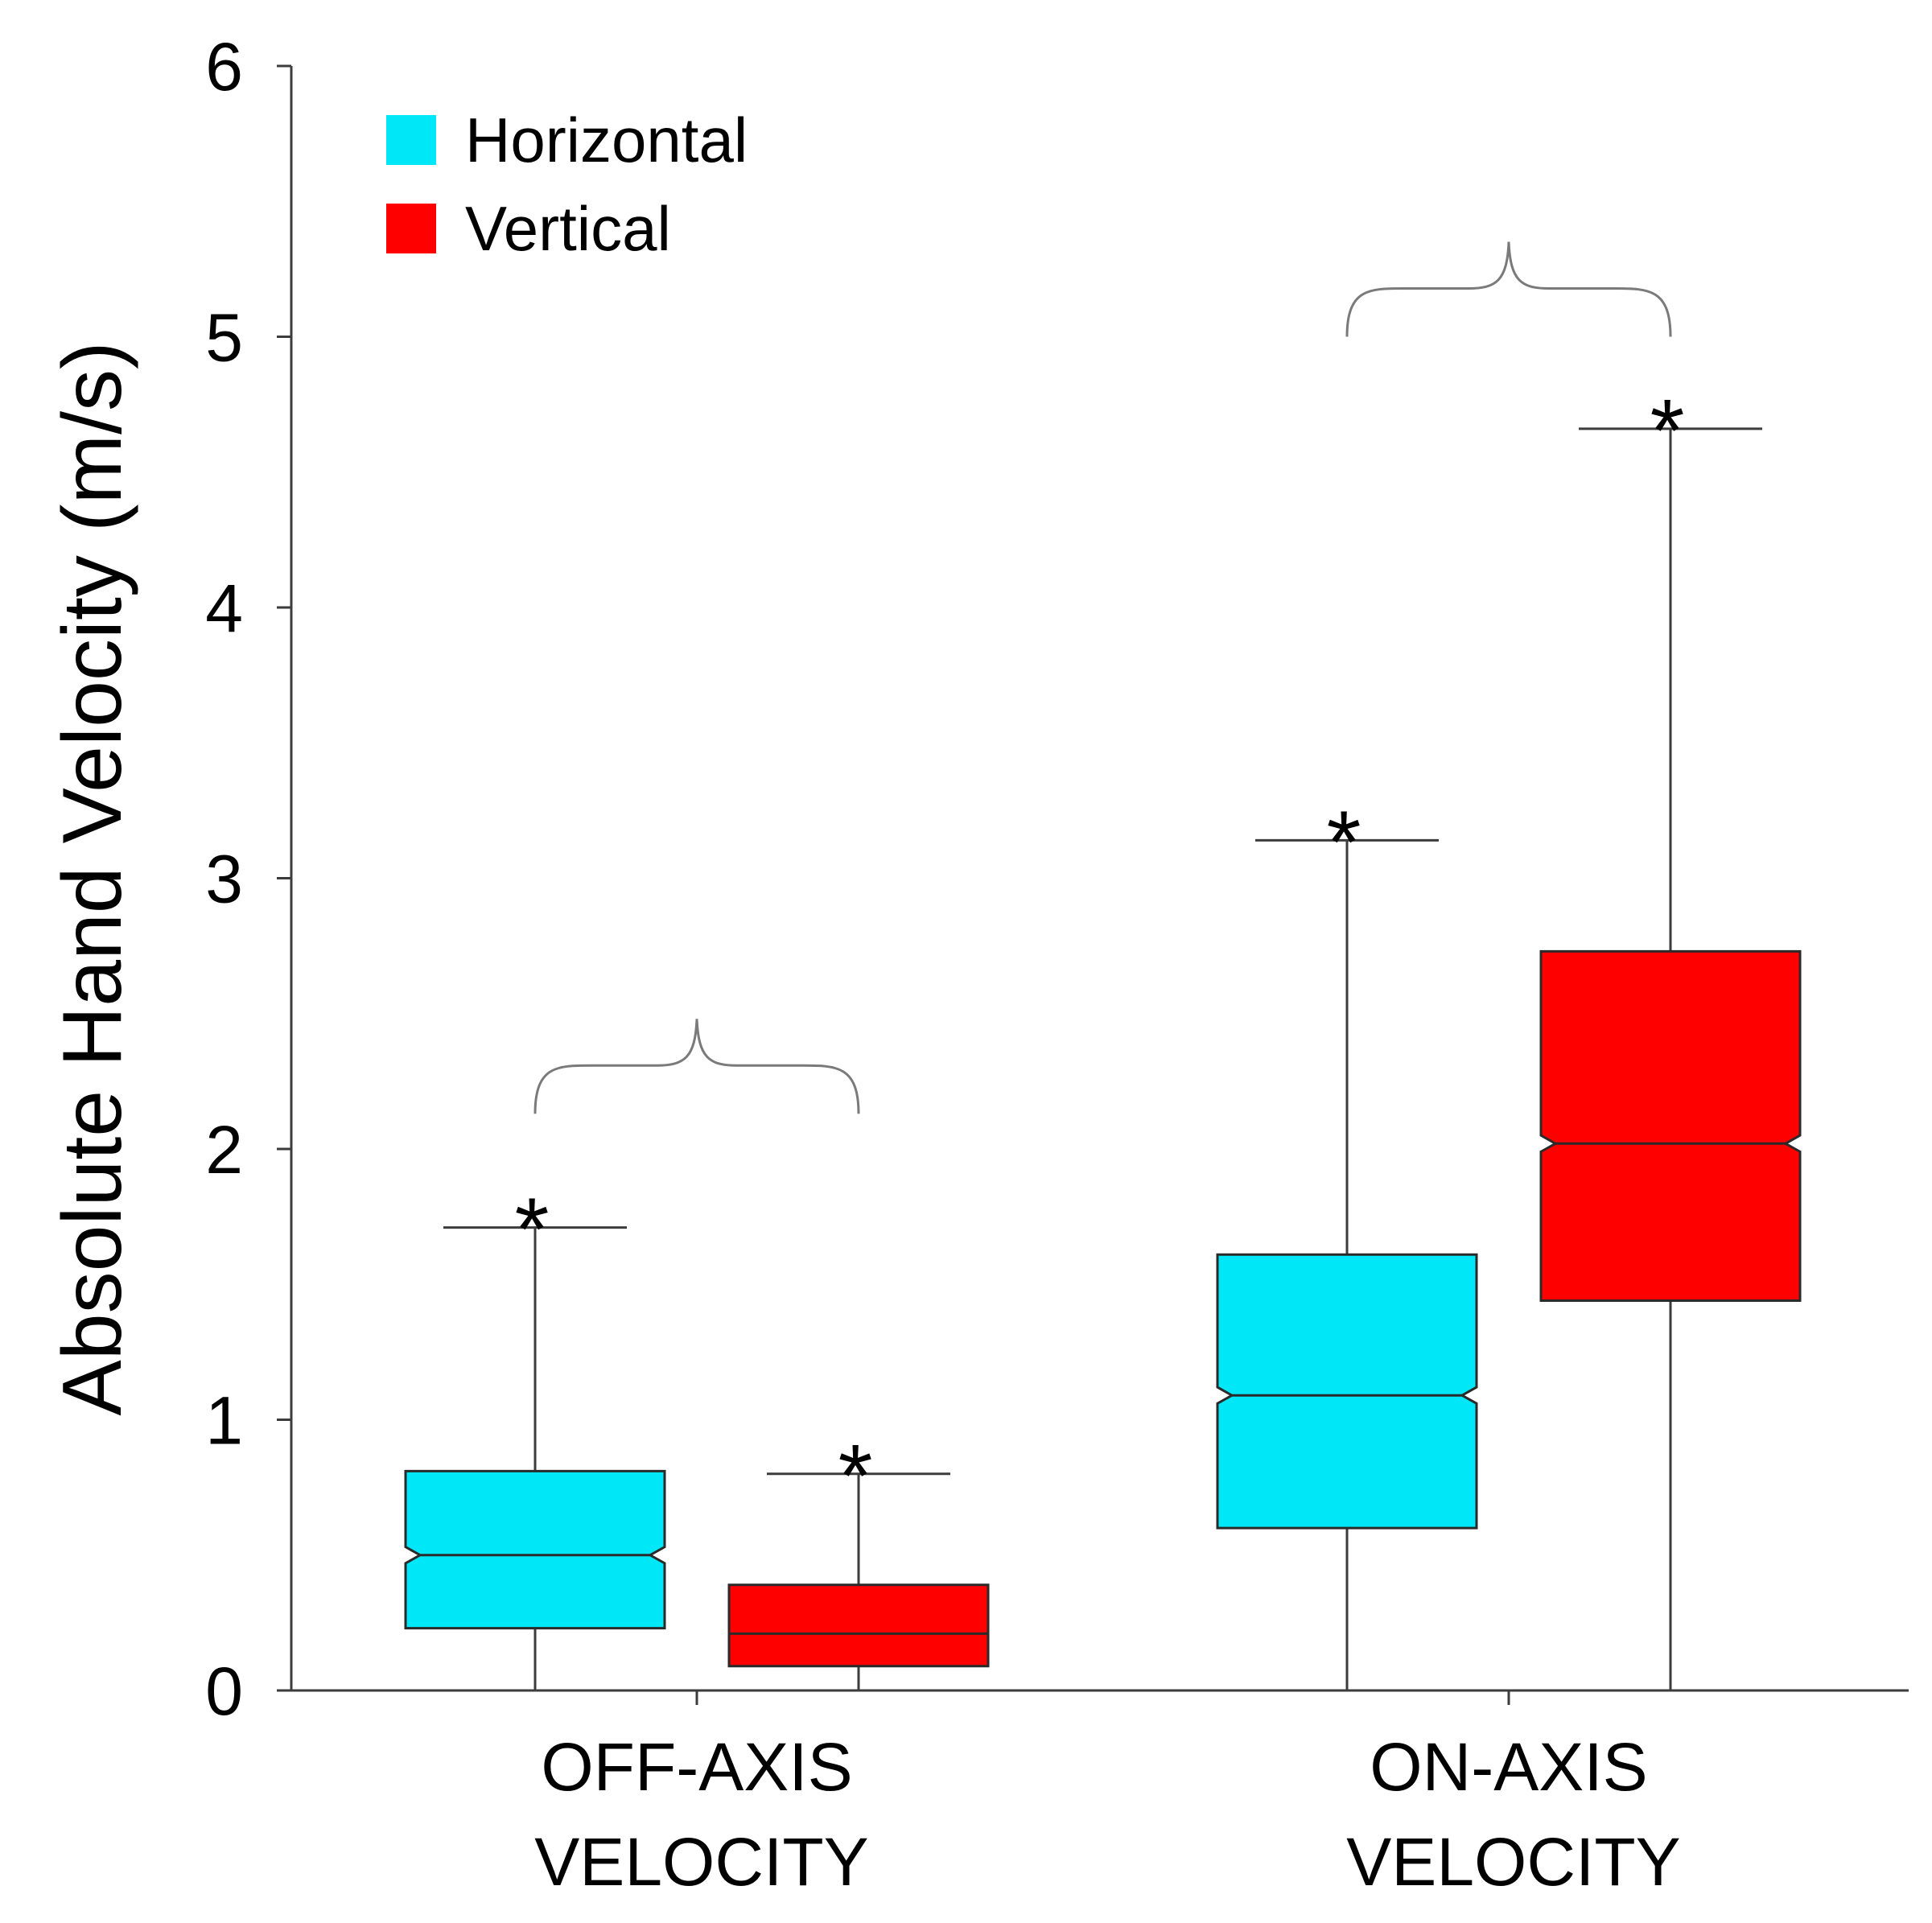  What do you see at coordinates (696, 1767) in the screenshot?
I see `x-category-label-line: OFF-AXIS` at bounding box center [696, 1767].